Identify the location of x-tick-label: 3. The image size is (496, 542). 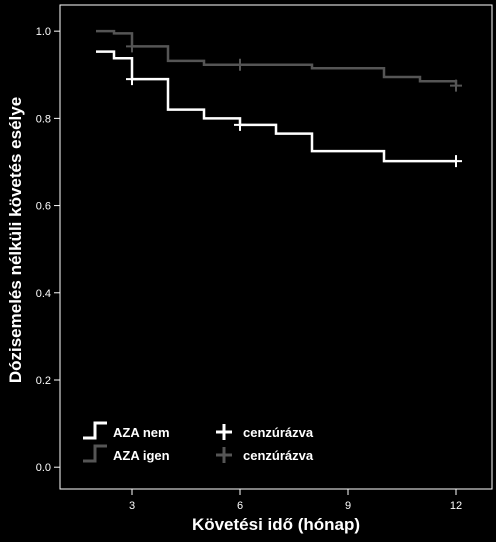
(132, 506).